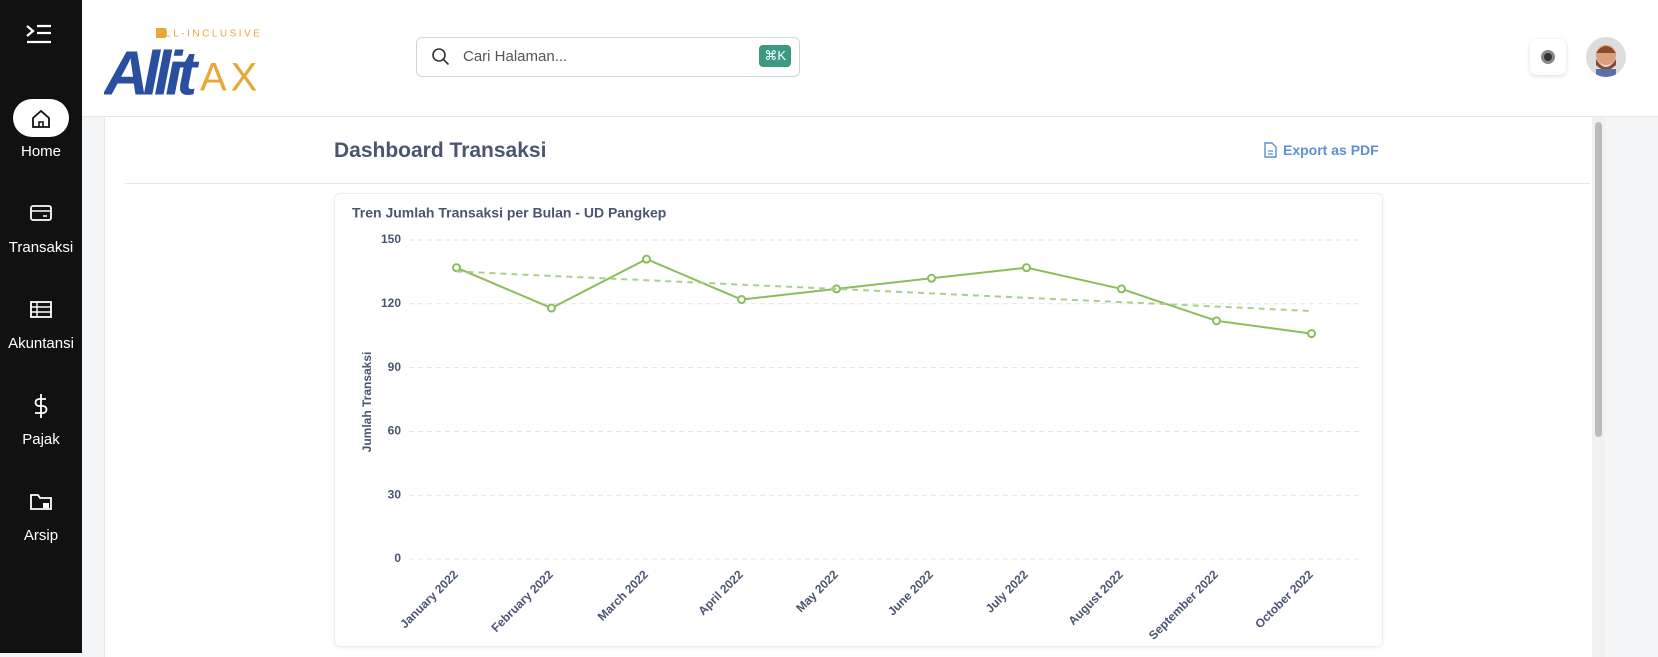 This screenshot has width=1658, height=657. I want to click on y-tick-label: 30, so click(395, 494).